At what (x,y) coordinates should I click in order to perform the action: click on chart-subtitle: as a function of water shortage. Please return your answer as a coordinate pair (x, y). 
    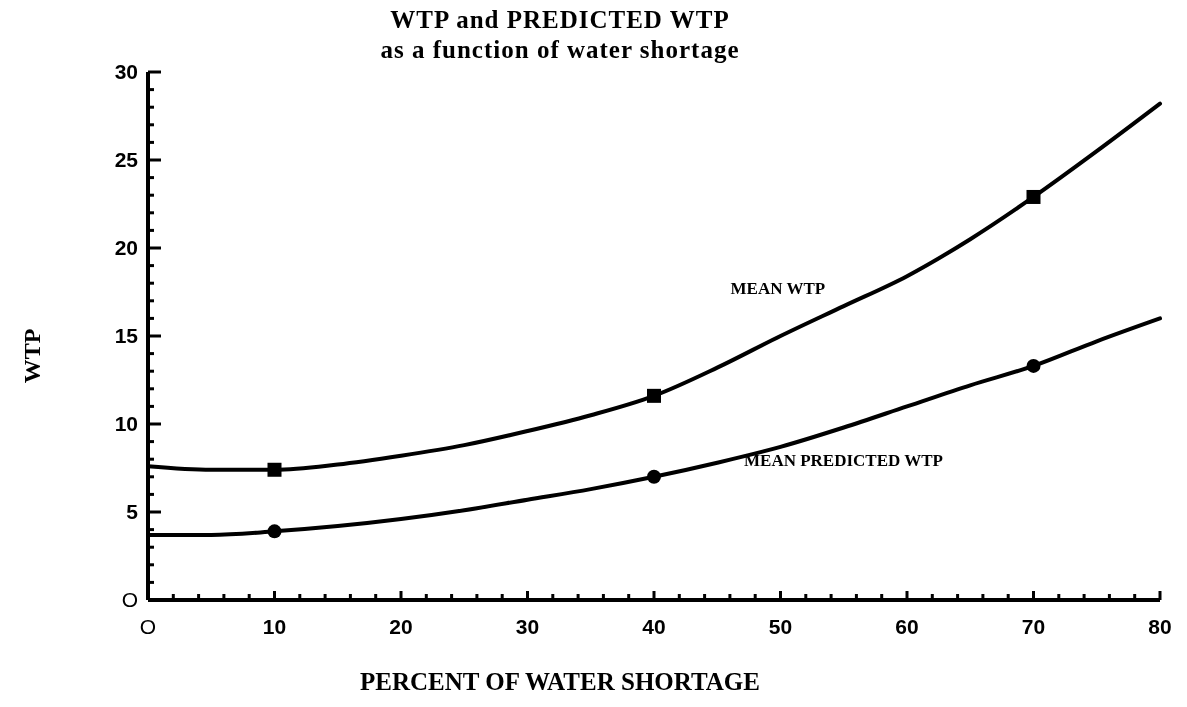
    Looking at the image, I should click on (560, 49).